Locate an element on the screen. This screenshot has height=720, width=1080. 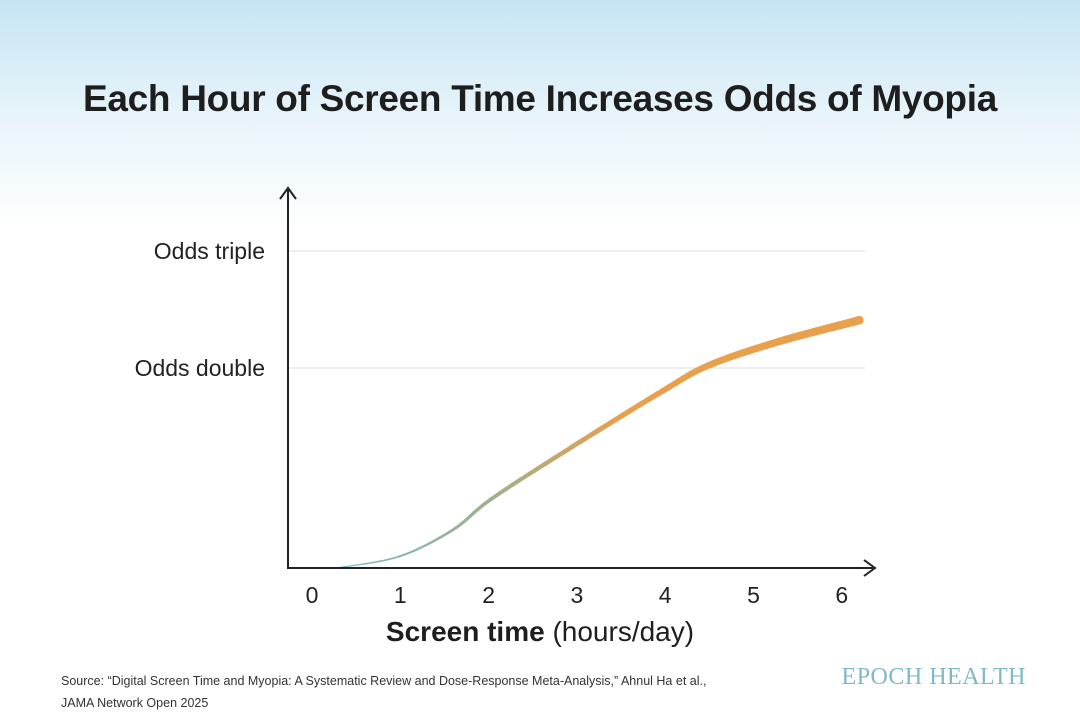
x-axis-arrow is located at coordinates (870, 568).